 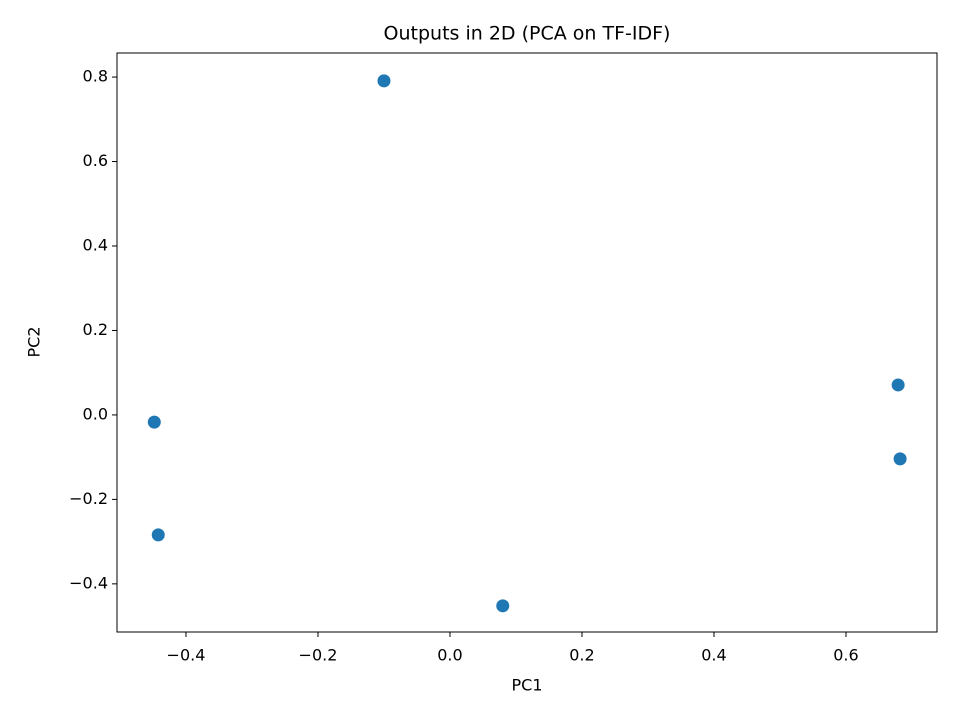 I want to click on y-tick-label: 0.8, so click(x=95, y=76).